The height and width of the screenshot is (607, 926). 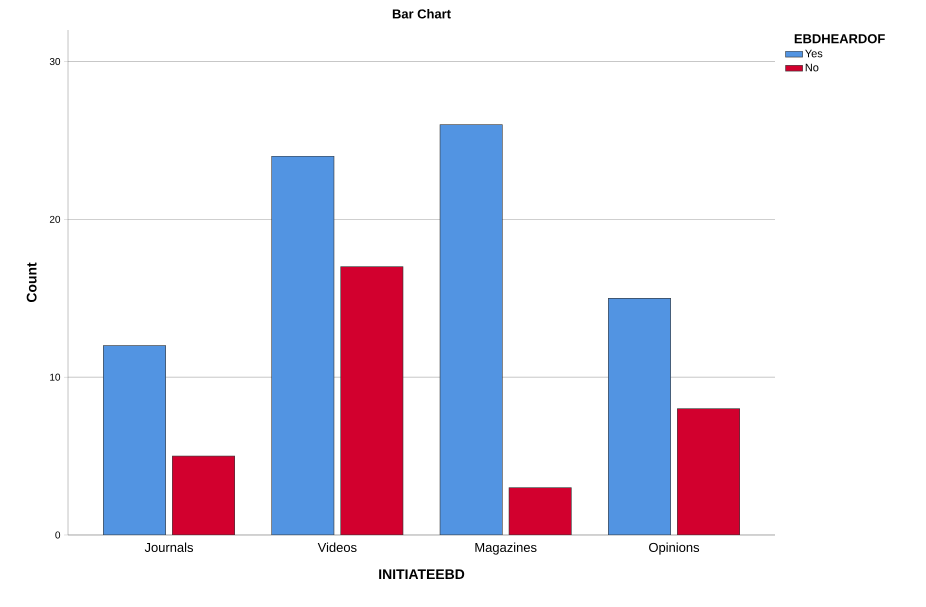 What do you see at coordinates (506, 548) in the screenshot?
I see `x-tick-label: Magazines` at bounding box center [506, 548].